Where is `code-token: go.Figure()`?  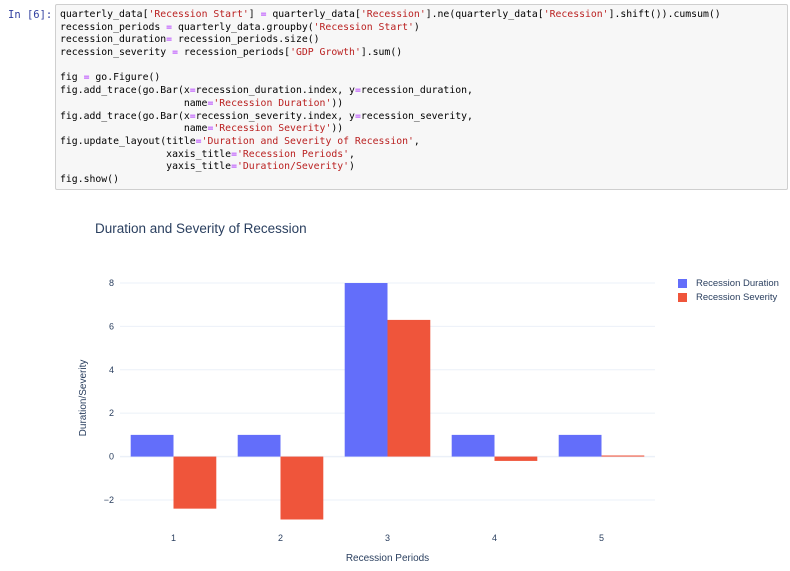 code-token: go.Figure() is located at coordinates (125, 78).